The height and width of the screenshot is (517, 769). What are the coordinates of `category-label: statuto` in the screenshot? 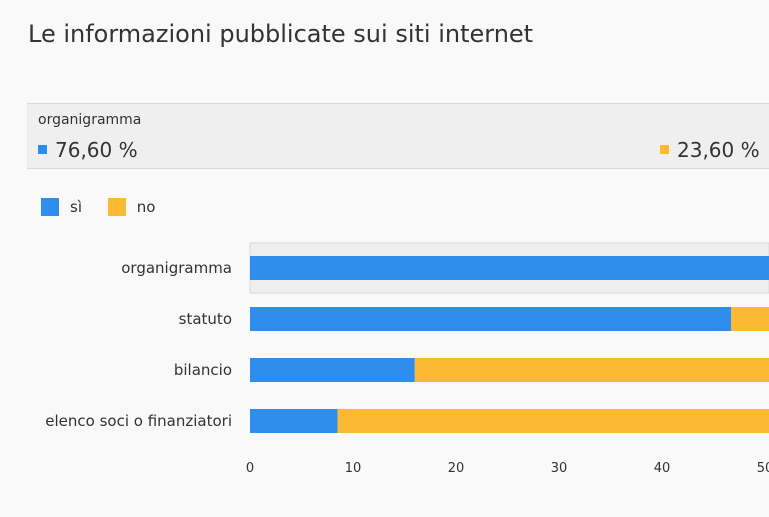 It's located at (205, 319).